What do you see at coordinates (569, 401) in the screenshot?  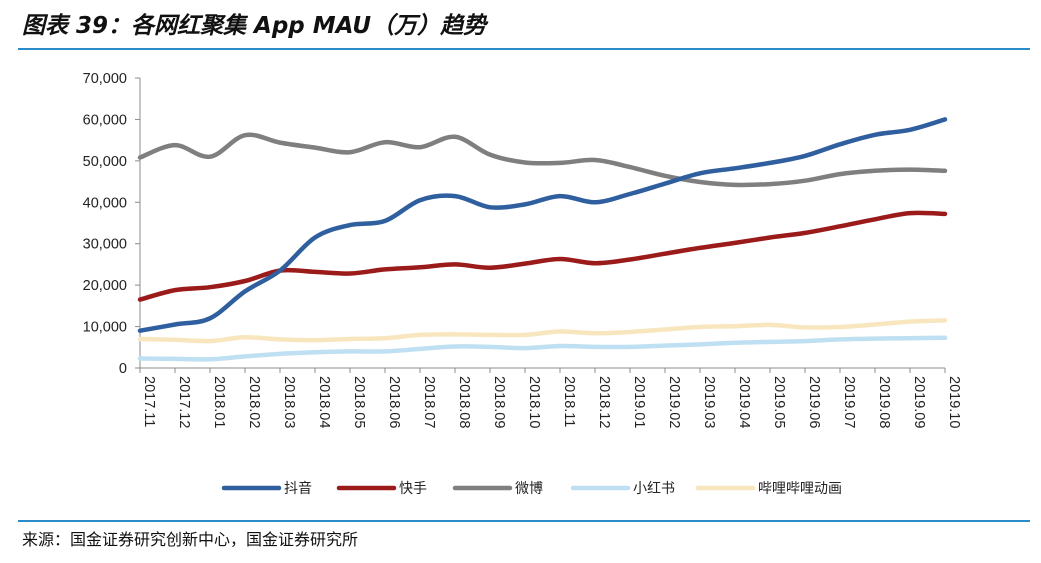 I see `x-tick-label: 2018.11` at bounding box center [569, 401].